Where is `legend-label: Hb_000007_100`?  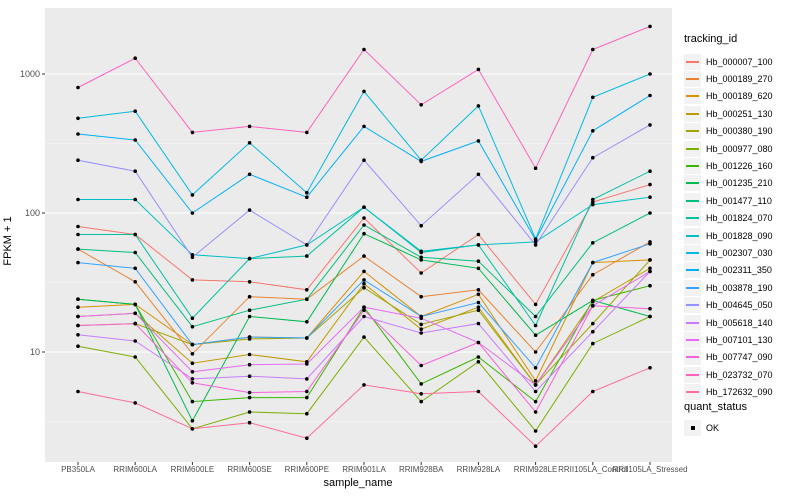 legend-label: Hb_000007_100 is located at coordinates (739, 61).